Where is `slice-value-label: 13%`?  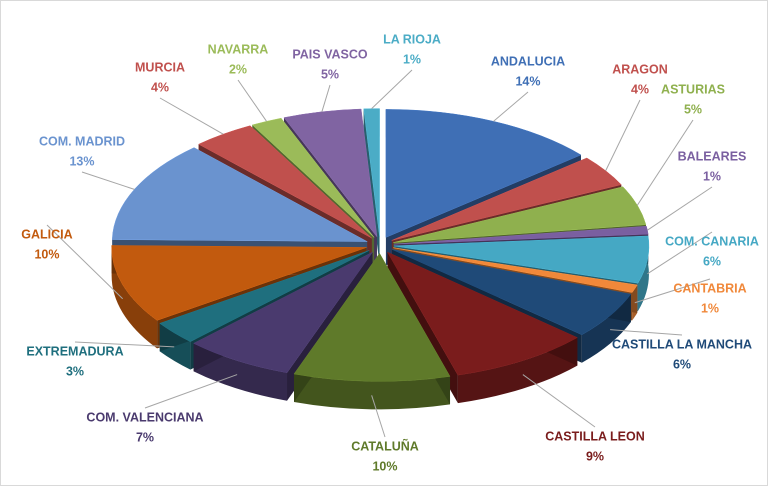
slice-value-label: 13% is located at coordinates (81, 161).